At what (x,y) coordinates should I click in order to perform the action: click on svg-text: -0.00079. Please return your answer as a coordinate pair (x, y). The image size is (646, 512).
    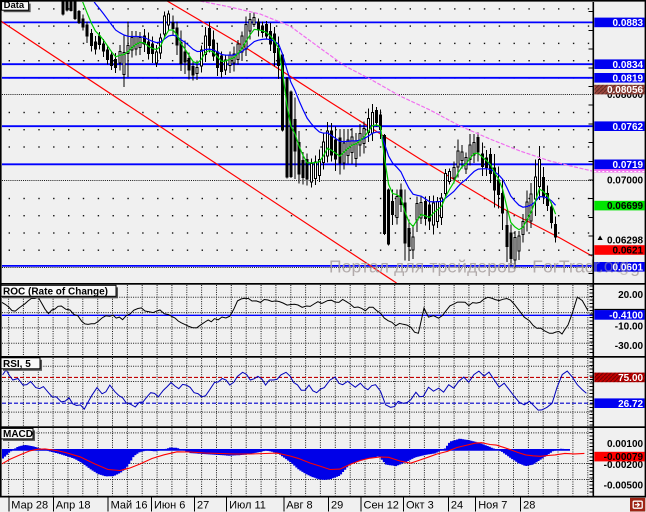
    Looking at the image, I should click on (624, 457).